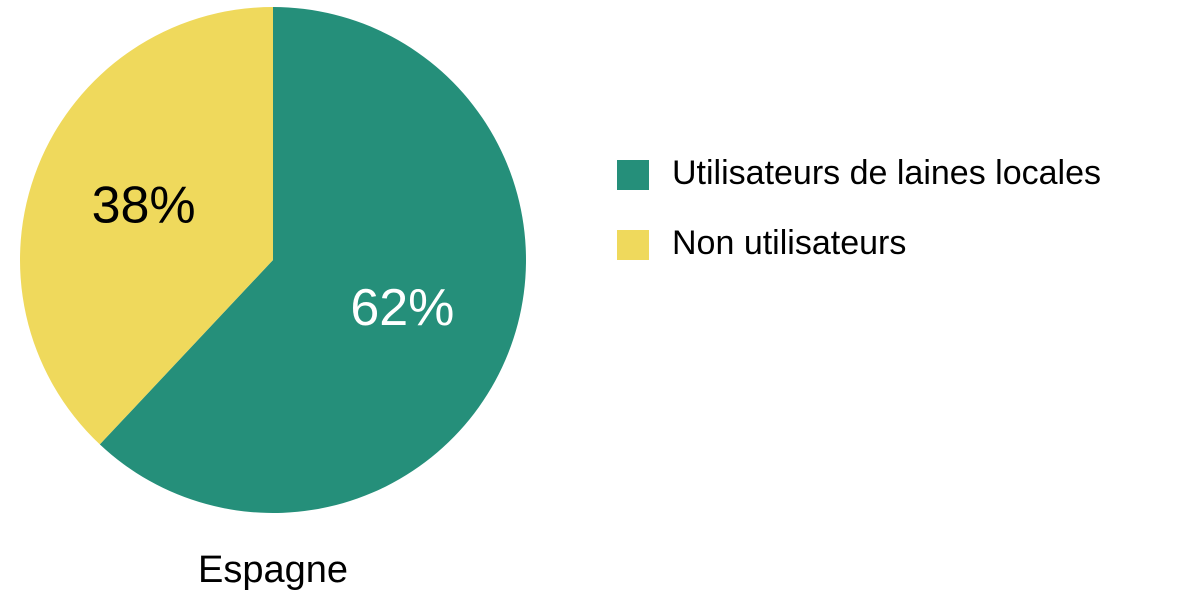 Image resolution: width=1200 pixels, height=597 pixels. Describe the element at coordinates (789, 243) in the screenshot. I see `legend-label: Non utilisateurs` at that location.